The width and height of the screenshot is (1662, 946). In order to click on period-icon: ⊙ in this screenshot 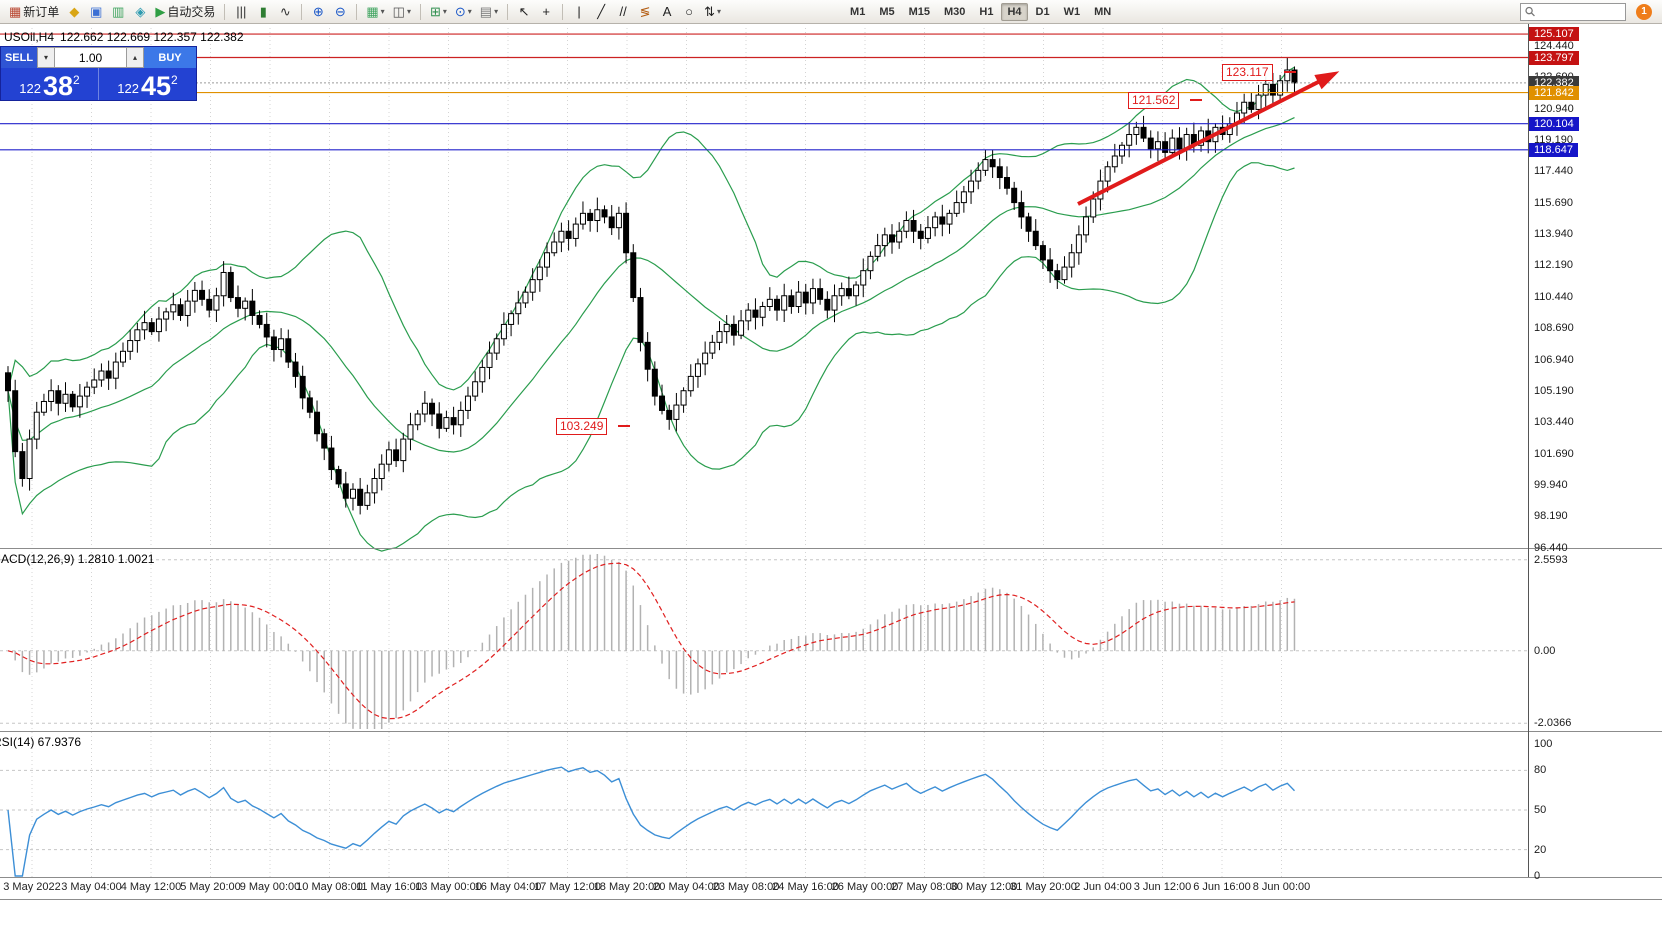, I will do `click(460, 11)`.